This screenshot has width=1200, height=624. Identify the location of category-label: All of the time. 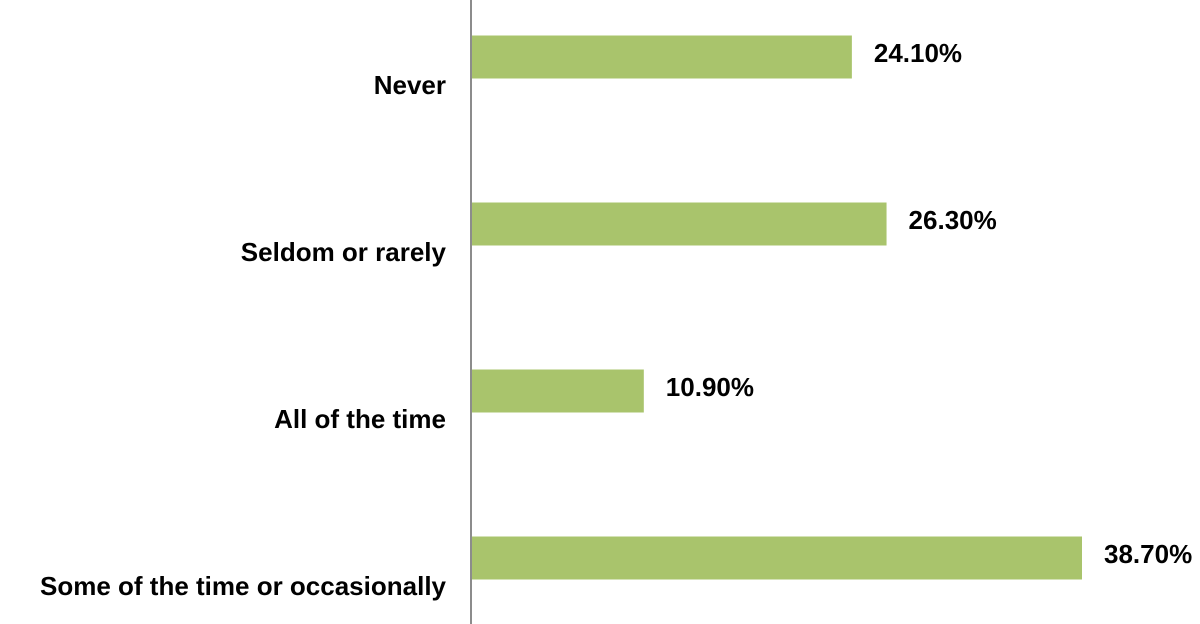
(360, 419).